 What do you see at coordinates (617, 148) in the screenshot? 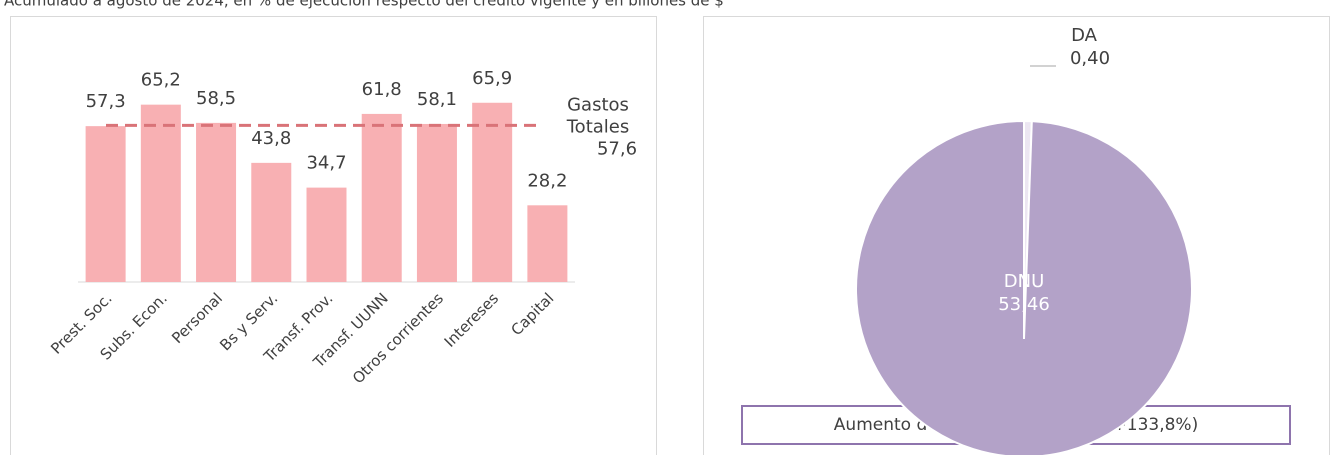
I see `reference-value: 57,6` at bounding box center [617, 148].